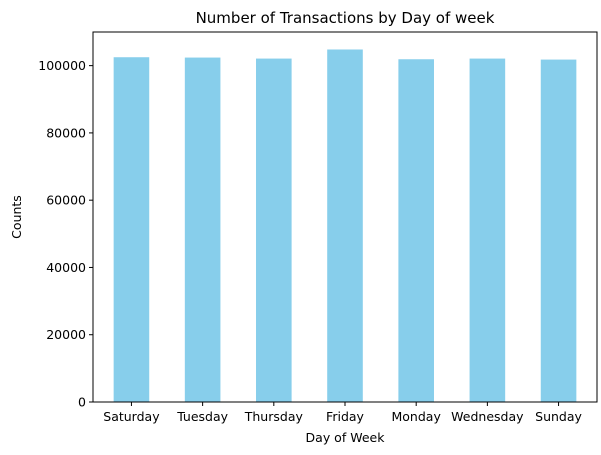 The image size is (601, 455). What do you see at coordinates (274, 416) in the screenshot?
I see `x-tick-label: Thursday` at bounding box center [274, 416].